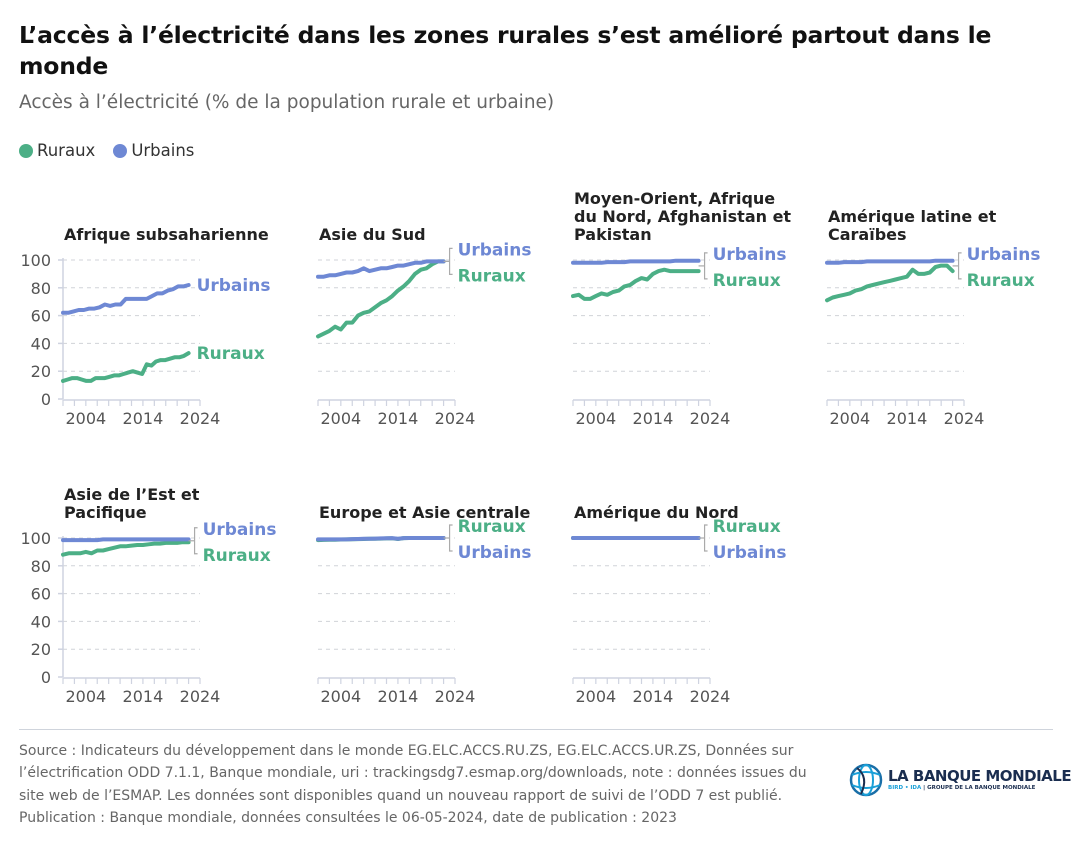  What do you see at coordinates (866, 780) in the screenshot?
I see `globe-icon` at bounding box center [866, 780].